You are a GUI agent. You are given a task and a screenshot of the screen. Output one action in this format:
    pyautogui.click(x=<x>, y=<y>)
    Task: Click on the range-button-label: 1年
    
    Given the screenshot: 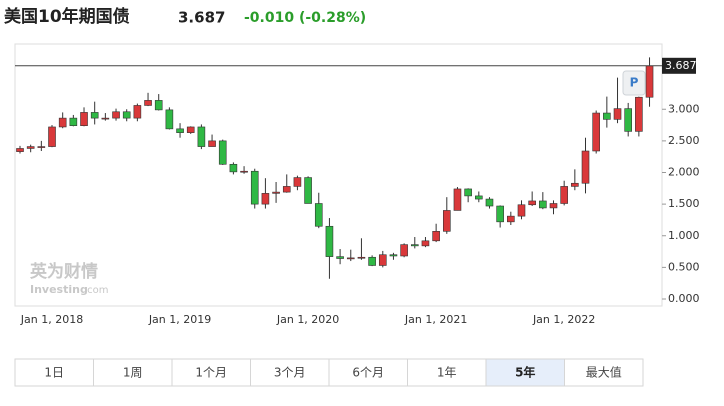 What is the action you would take?
    pyautogui.click(x=447, y=373)
    